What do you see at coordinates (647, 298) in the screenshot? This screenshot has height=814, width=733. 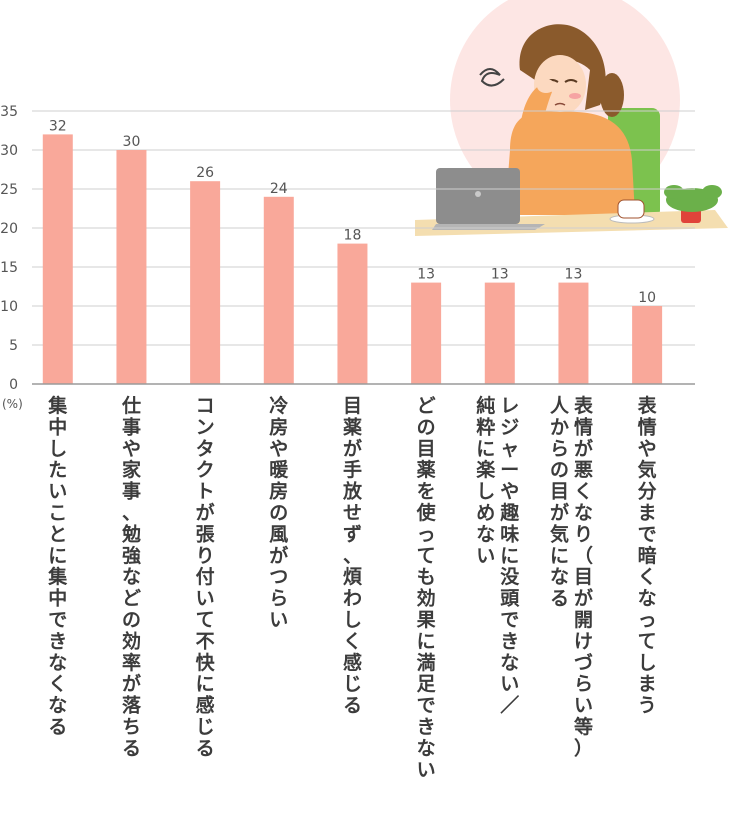 I see `data-label: 10` at bounding box center [647, 298].